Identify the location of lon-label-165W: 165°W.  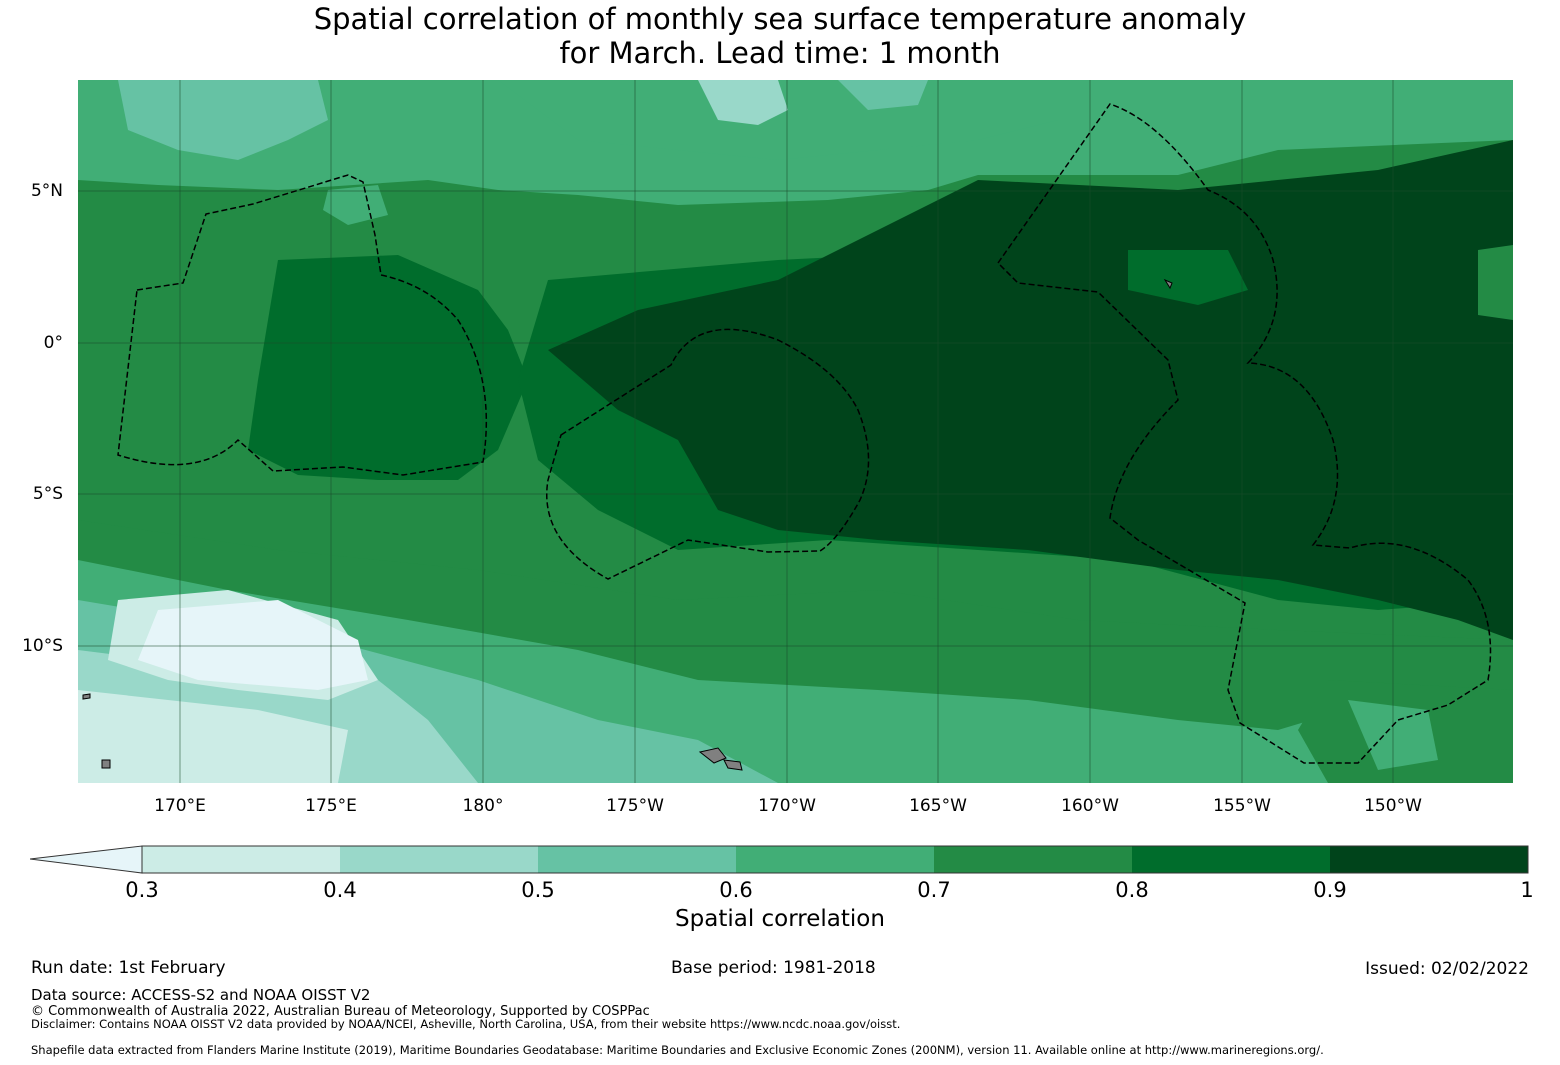
(938, 806).